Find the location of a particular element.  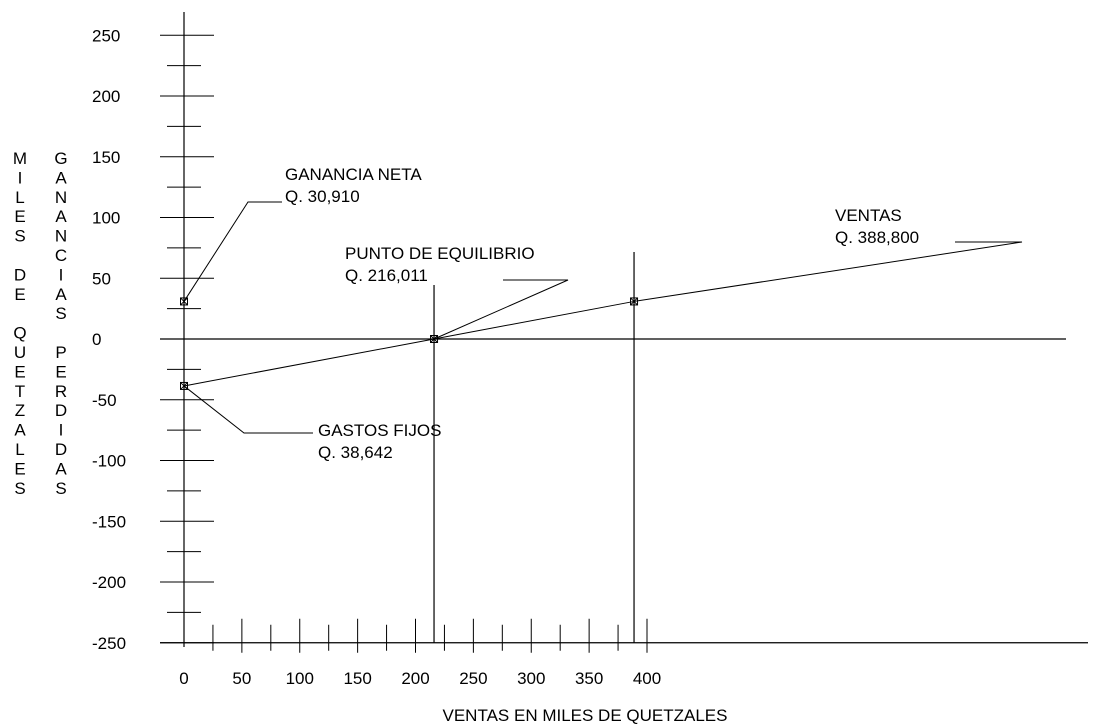

y-axis-label-inner-char: C is located at coordinates (61, 255).